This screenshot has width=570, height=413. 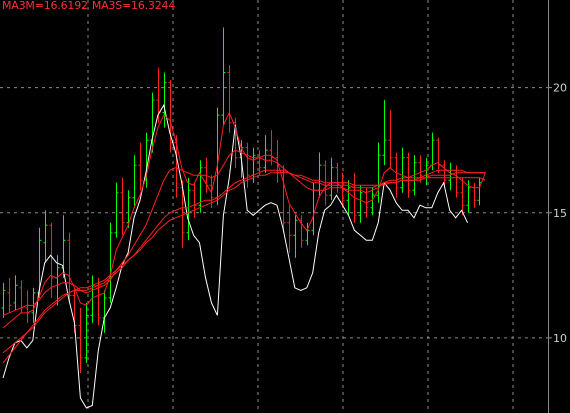 I want to click on y-axis: 10 15 20, so click(x=557, y=213).